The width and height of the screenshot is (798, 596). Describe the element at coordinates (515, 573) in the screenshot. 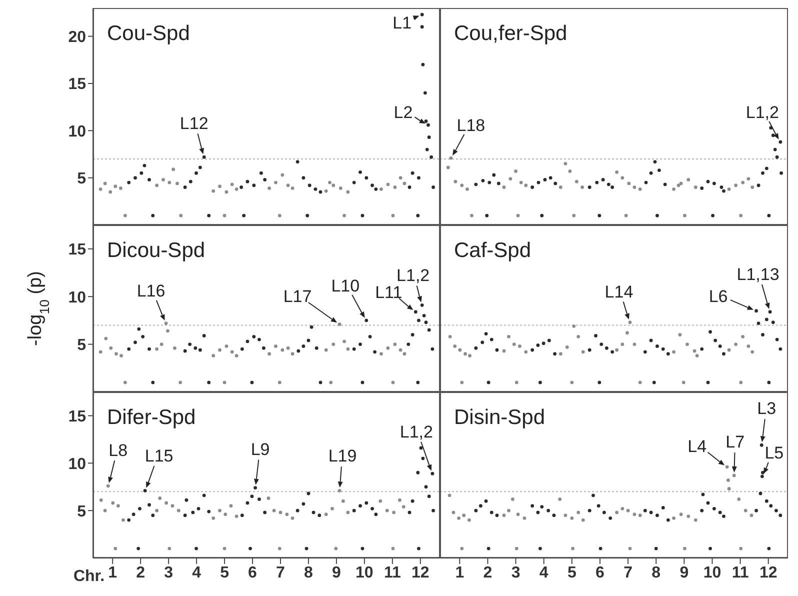

I see `x-tick-label: 3` at that location.